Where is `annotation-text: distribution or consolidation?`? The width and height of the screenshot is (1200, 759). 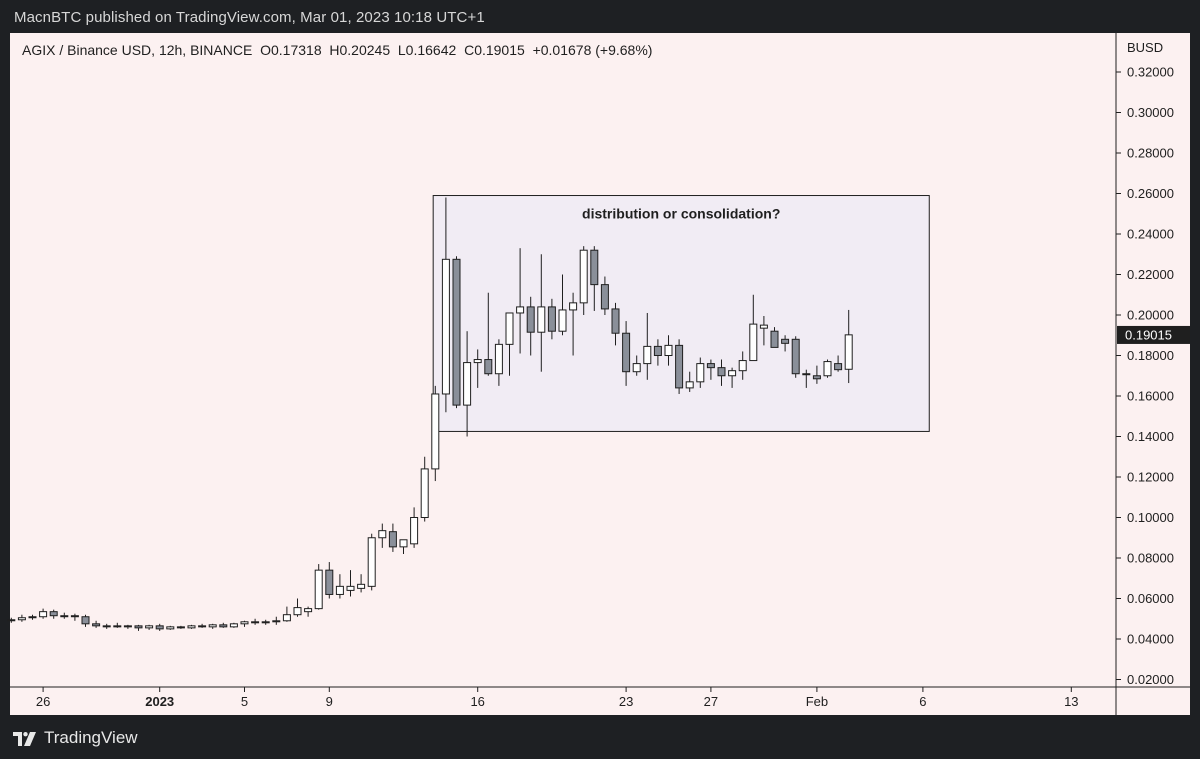 annotation-text: distribution or consolidation? is located at coordinates (681, 214).